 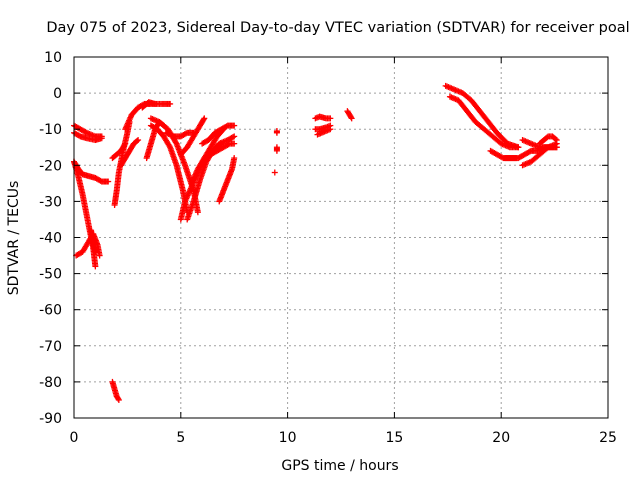 I want to click on y-tick-label: -10, so click(x=50, y=130).